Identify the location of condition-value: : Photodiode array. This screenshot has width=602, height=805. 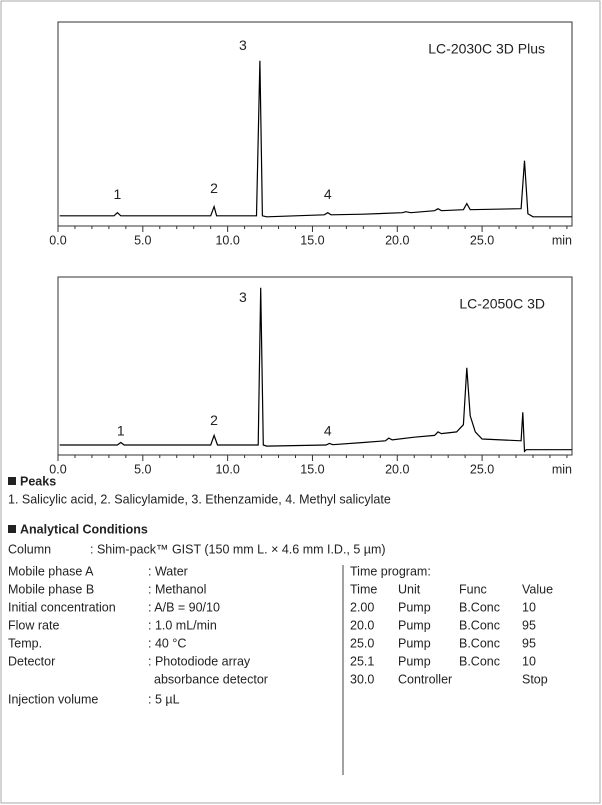
(199, 661).